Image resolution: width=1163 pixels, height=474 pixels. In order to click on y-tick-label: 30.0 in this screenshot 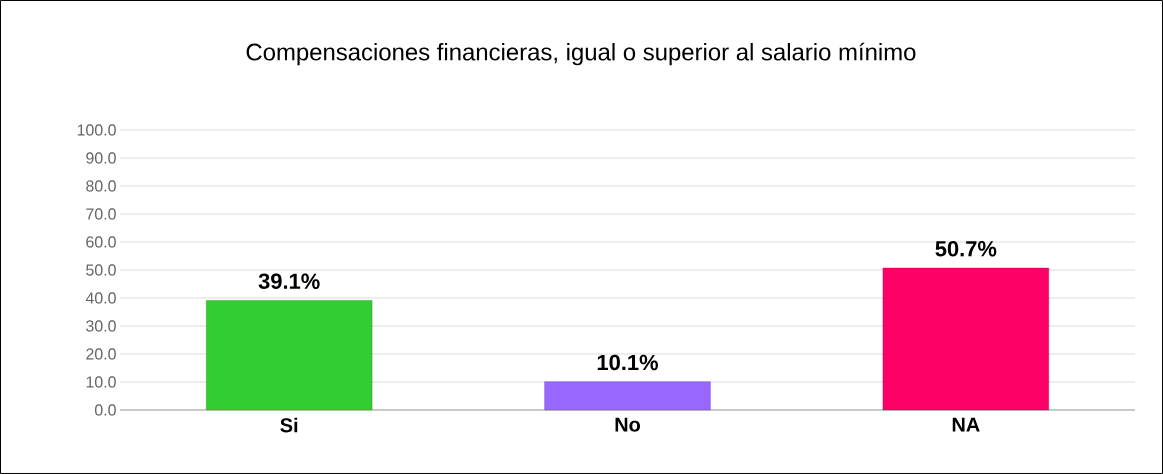, I will do `click(101, 326)`.